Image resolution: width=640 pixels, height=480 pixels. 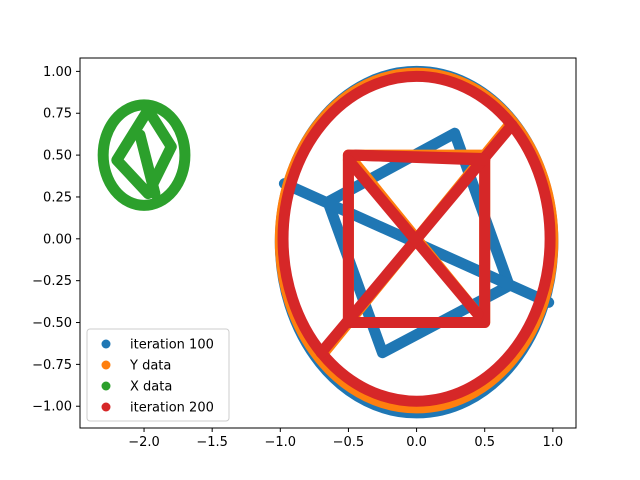 I want to click on y-axis: −1.00 −0.75 −0.50 −0.25 0.00 0.25 0.50 0.75 1.00, so click(x=56, y=240).